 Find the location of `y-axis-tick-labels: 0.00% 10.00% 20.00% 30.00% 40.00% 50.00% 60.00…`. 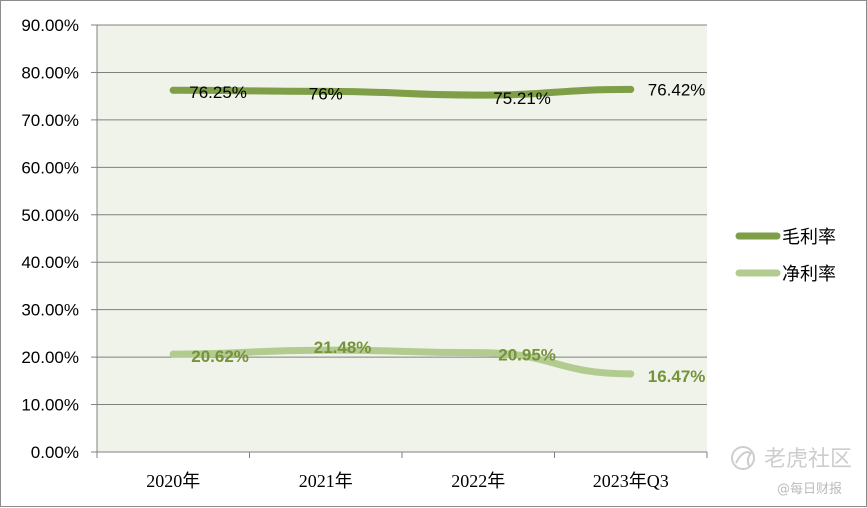

y-axis-tick-labels: 0.00% 10.00% 20.00% 30.00% 40.00% 50.00% 60.00… is located at coordinates (50, 239).